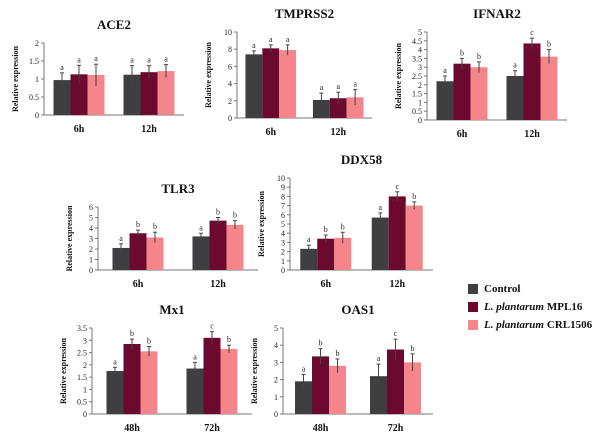 This screenshot has height=437, width=600. What do you see at coordinates (362, 159) in the screenshot?
I see `panel-title: DDX58` at bounding box center [362, 159].